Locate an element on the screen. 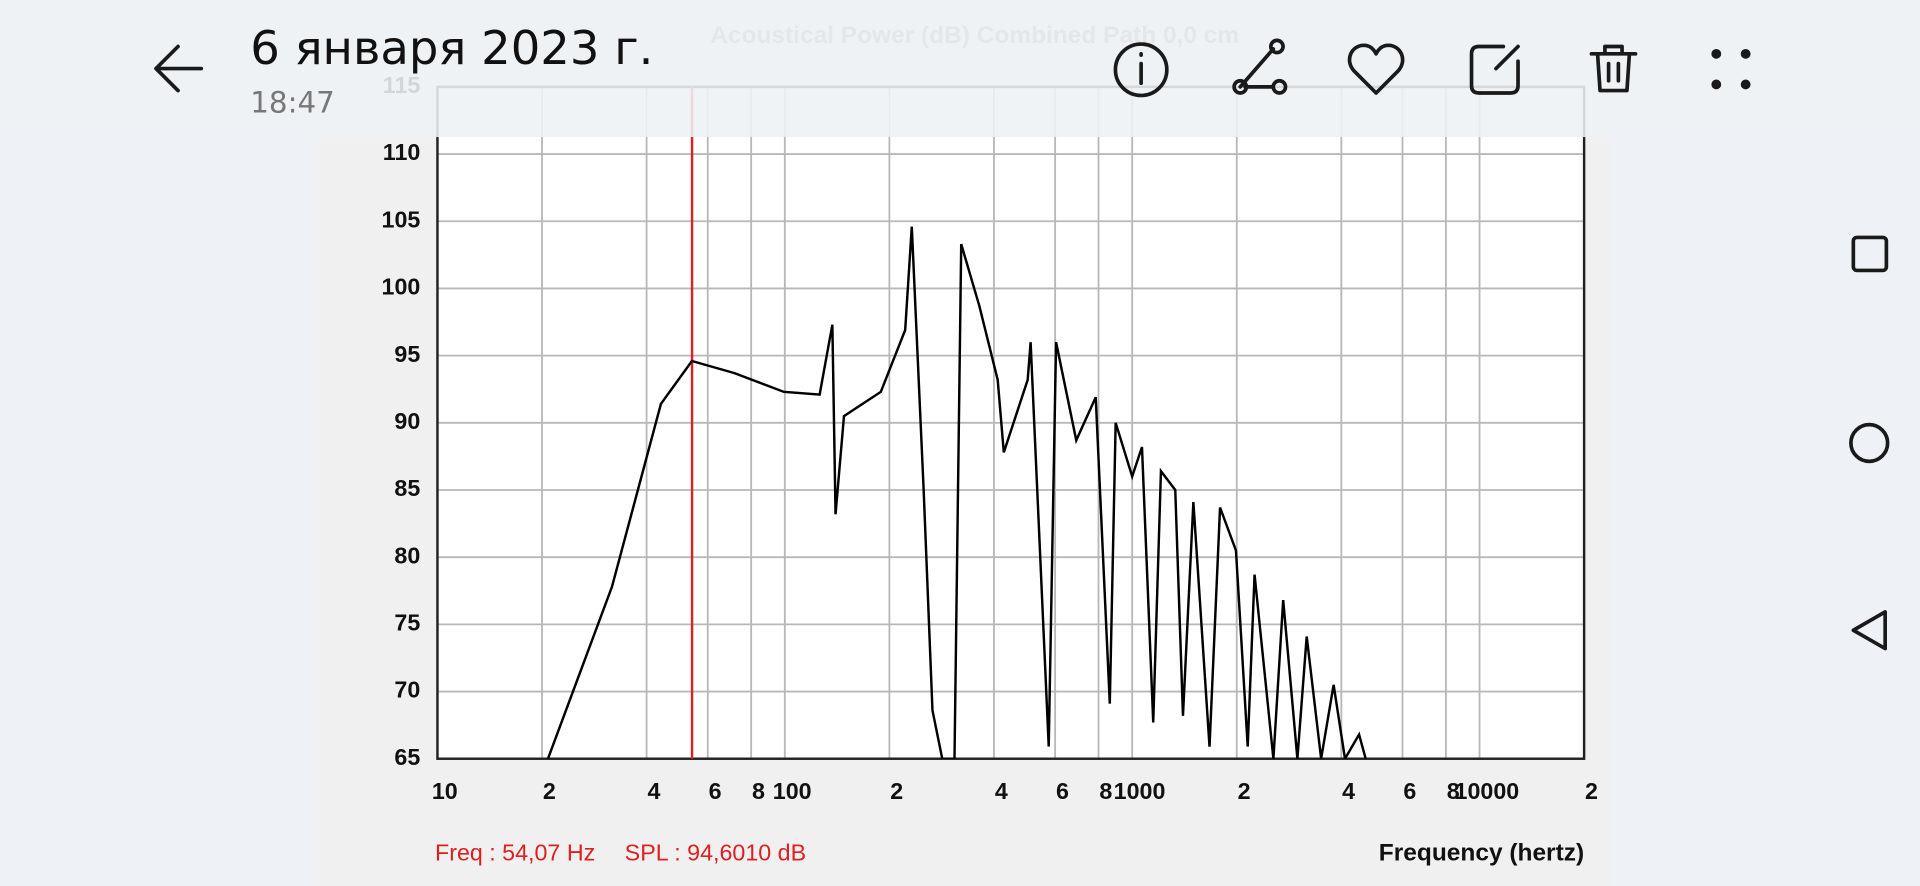  info-button is located at coordinates (1141, 70).